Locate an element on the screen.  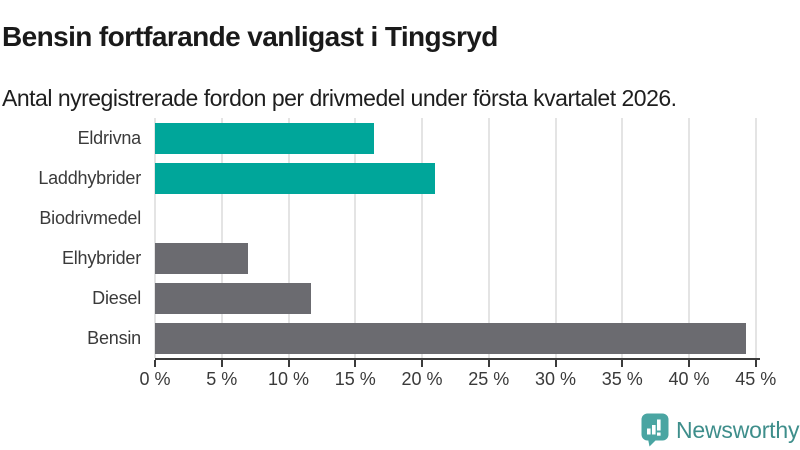
bar-elhybrider is located at coordinates (202, 258).